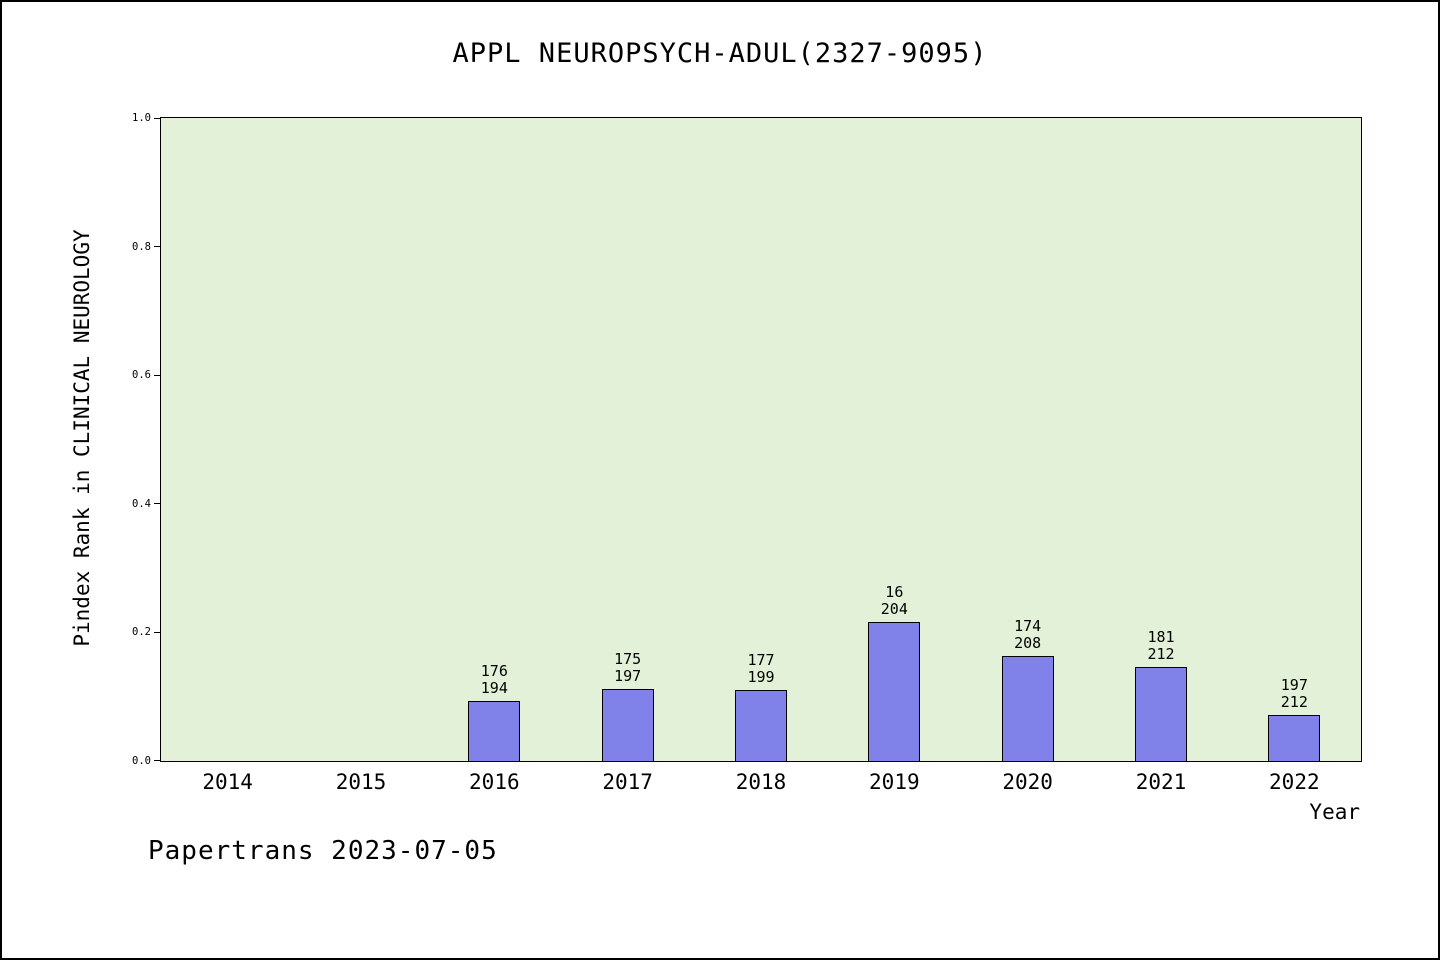 The image size is (1440, 960). I want to click on x-tick-label-2015: 2015, so click(361, 782).